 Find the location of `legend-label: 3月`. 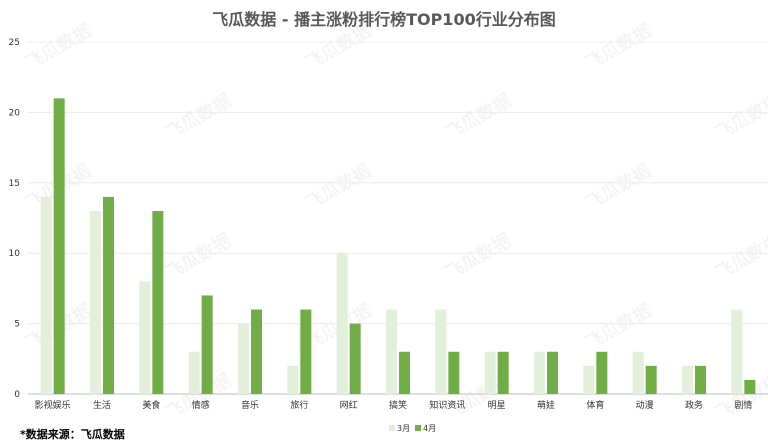

legend-label: 3月 is located at coordinates (403, 428).